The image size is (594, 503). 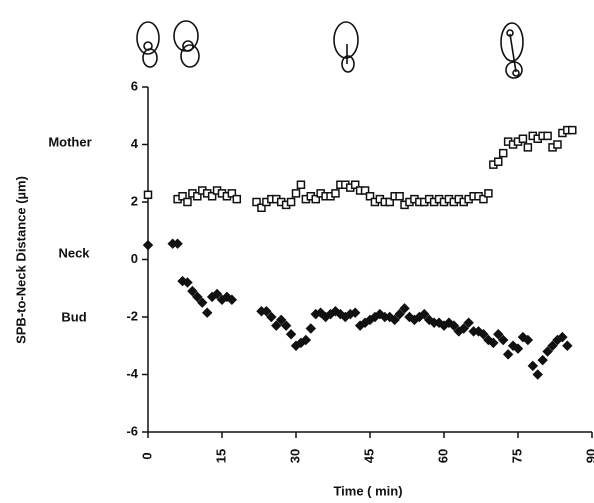 What do you see at coordinates (330, 49) in the screenshot?
I see `cell-icons` at bounding box center [330, 49].